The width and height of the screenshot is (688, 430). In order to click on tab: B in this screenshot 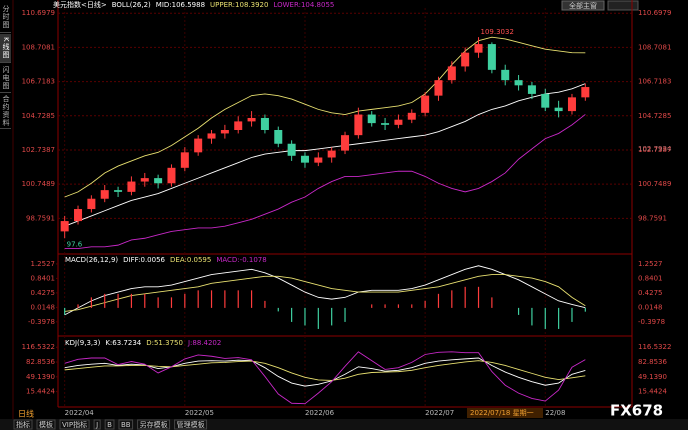, I will do `click(109, 425)`.